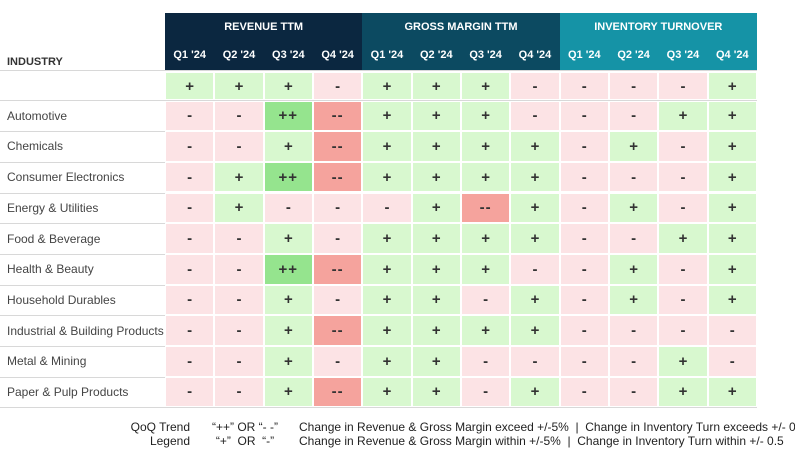  What do you see at coordinates (61, 299) in the screenshot?
I see `industry-label: Household Durables` at bounding box center [61, 299].